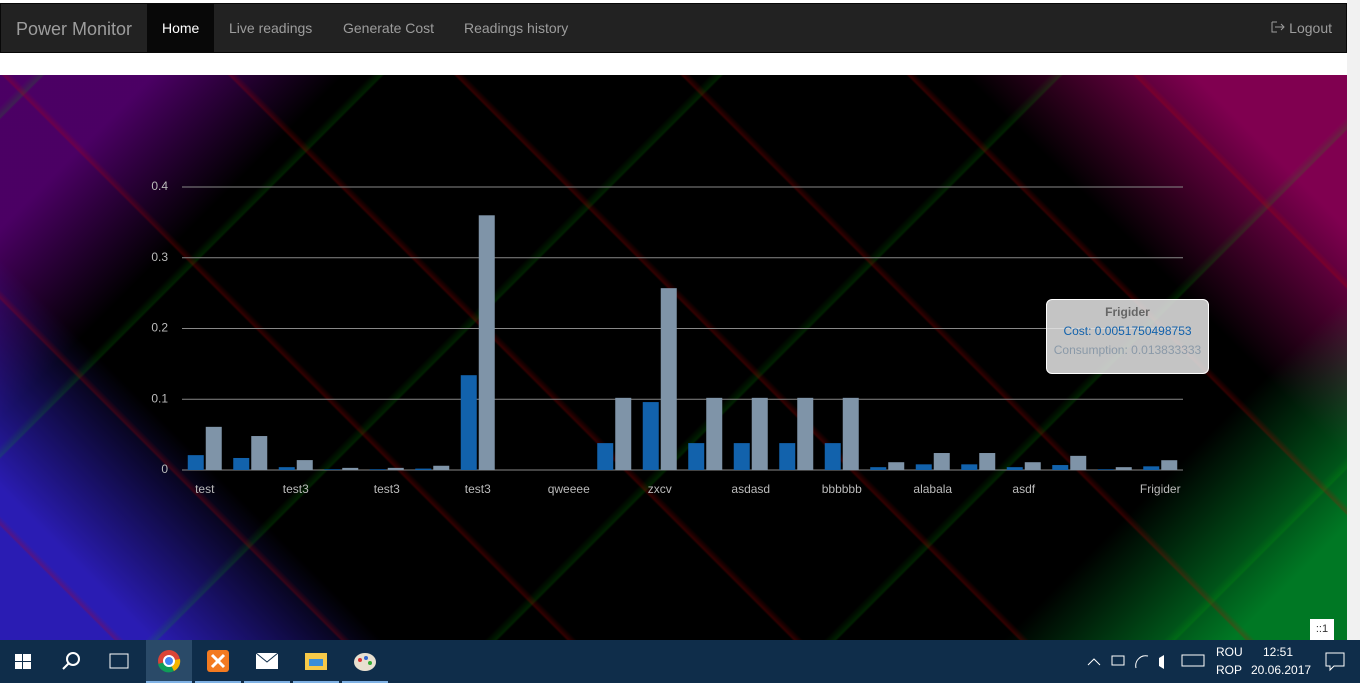 This screenshot has width=1360, height=683. I want to click on x-tick-label: alabala, so click(932, 489).